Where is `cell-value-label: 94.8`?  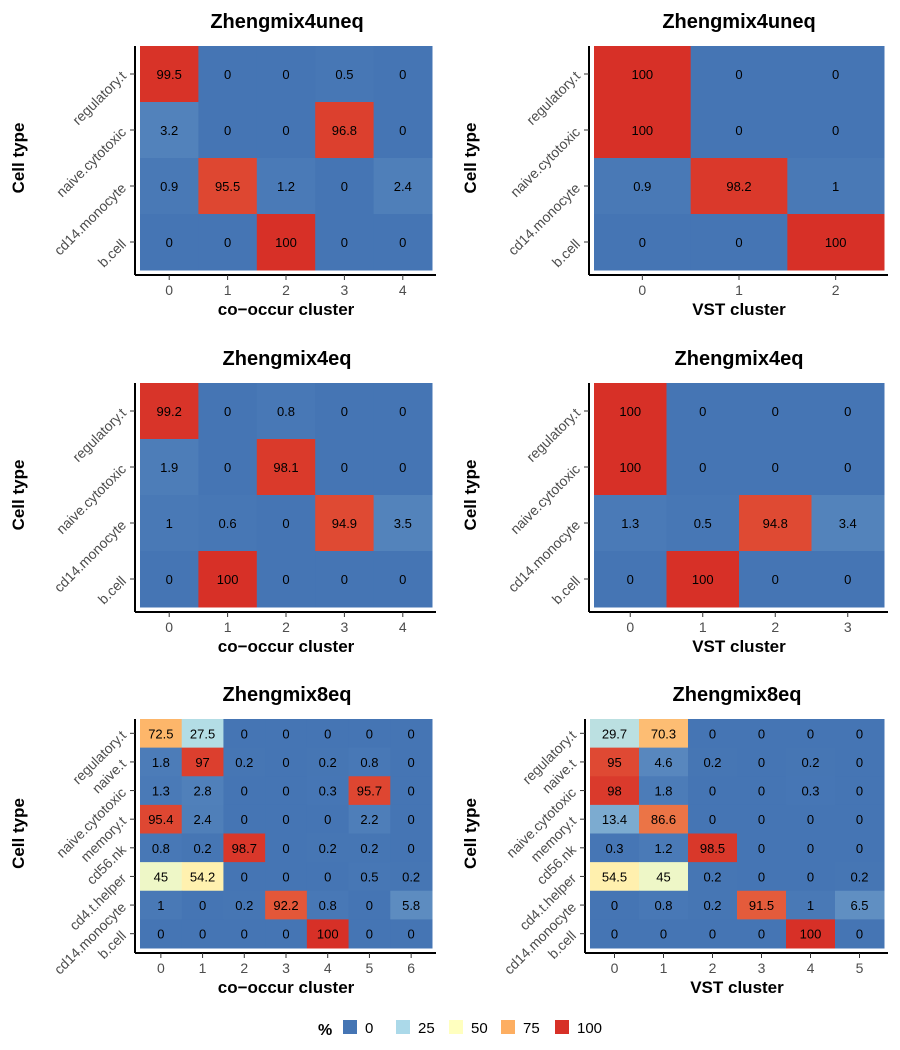 cell-value-label: 94.8 is located at coordinates (775, 523).